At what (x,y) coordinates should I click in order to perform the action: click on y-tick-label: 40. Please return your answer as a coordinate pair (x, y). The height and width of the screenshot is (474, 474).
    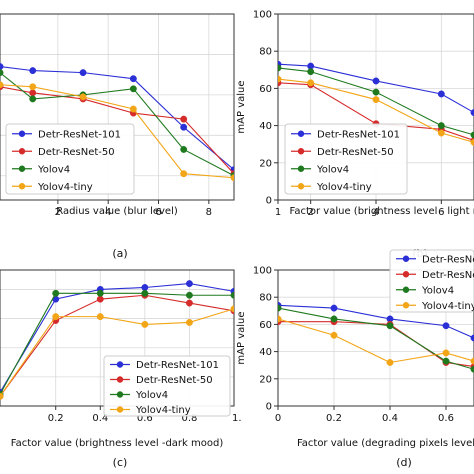
    Looking at the image, I should click on (265, 352).